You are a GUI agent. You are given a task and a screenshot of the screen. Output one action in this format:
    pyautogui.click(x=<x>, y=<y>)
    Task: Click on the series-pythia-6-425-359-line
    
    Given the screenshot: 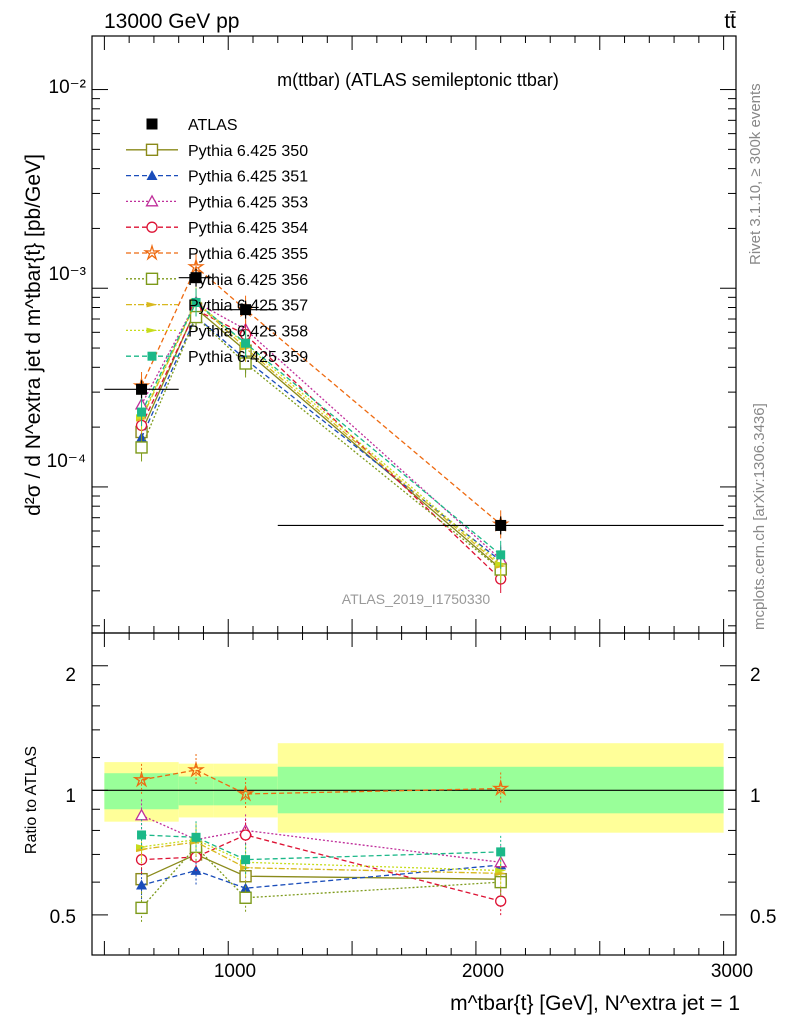 What is the action you would take?
    pyautogui.click(x=321, y=428)
    